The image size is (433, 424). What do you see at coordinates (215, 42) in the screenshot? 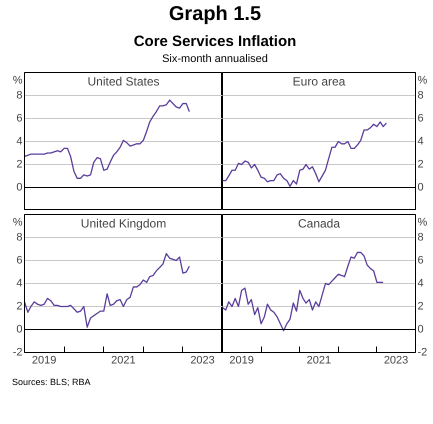
I see `text: Core Services Inflation` at bounding box center [215, 42].